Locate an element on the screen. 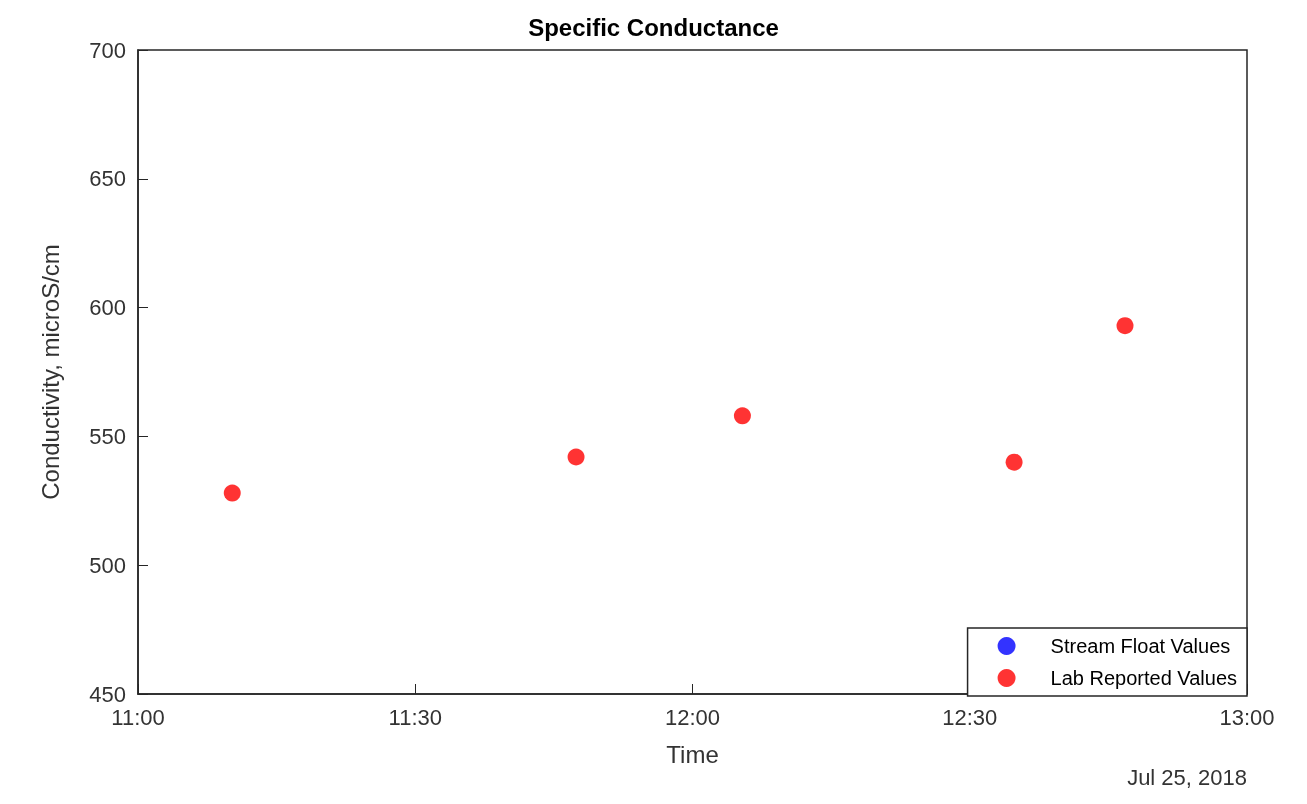 The height and width of the screenshot is (804, 1307). x-tick-label: 12:00 is located at coordinates (692, 717).